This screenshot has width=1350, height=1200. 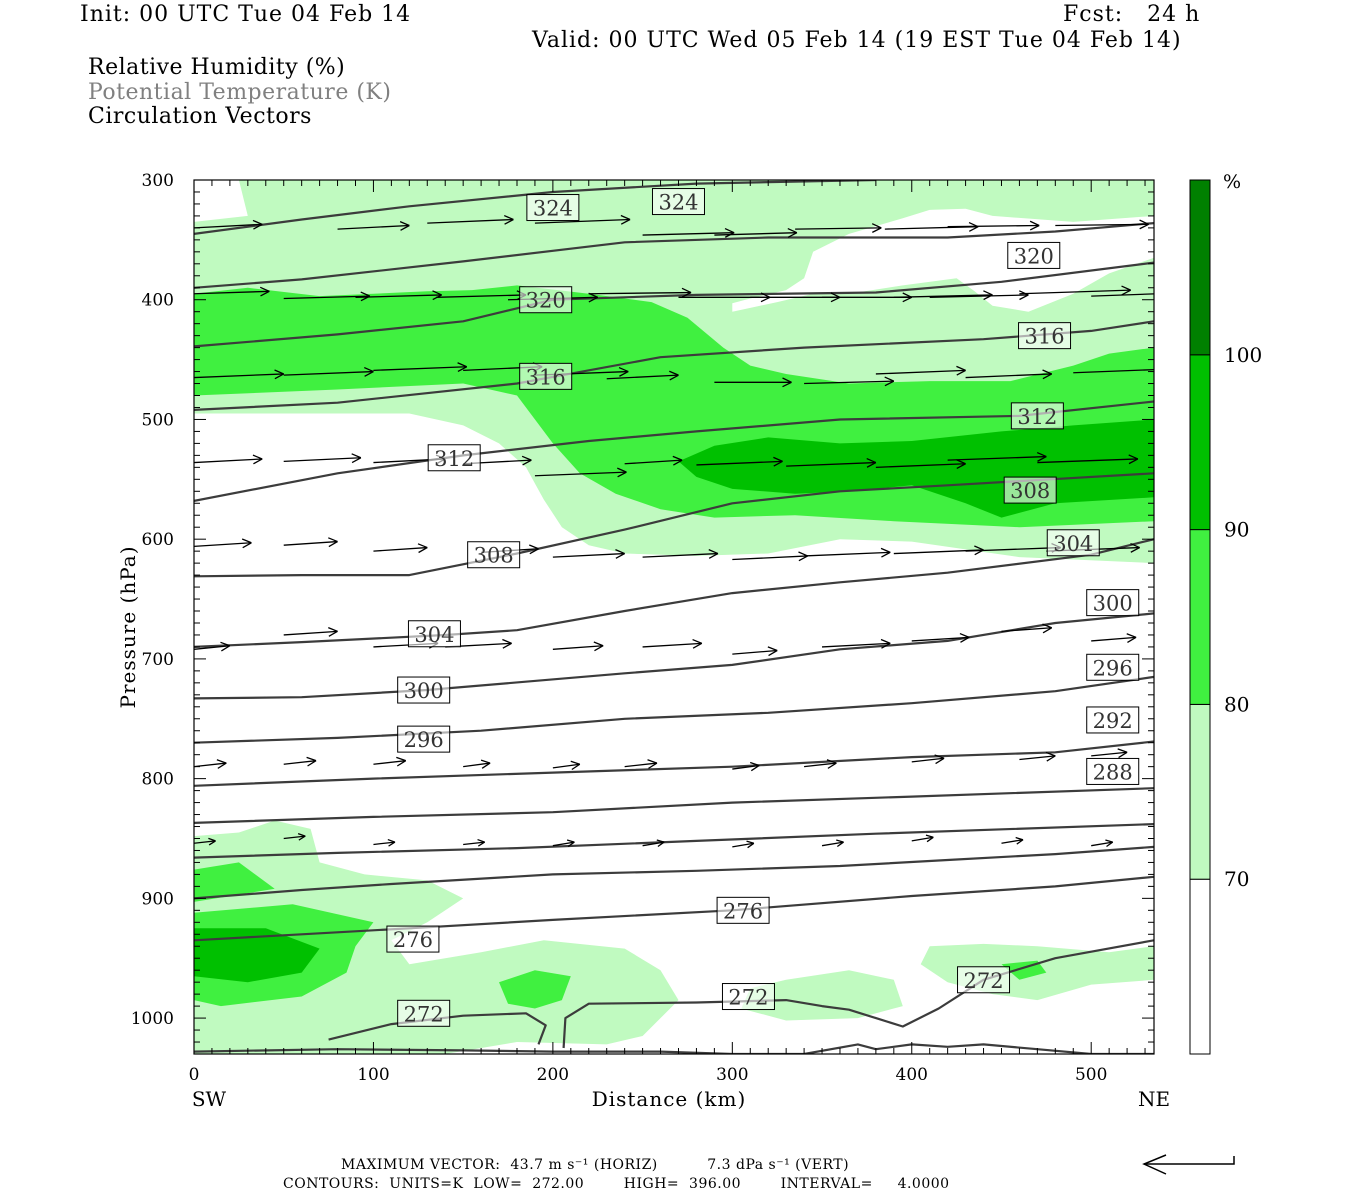 I want to click on x-tick-label: 300, so click(x=732, y=1075).